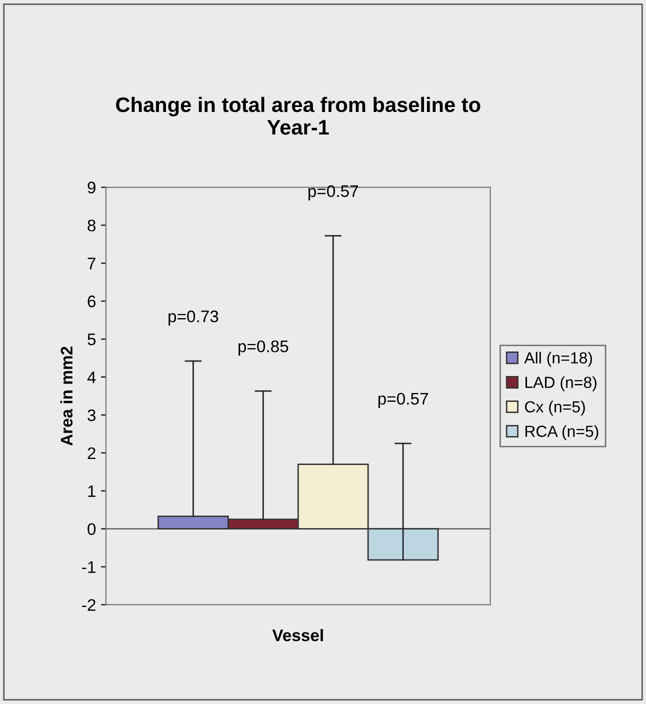 This screenshot has width=646, height=704. Describe the element at coordinates (92, 264) in the screenshot. I see `y-tick-label: 7` at that location.